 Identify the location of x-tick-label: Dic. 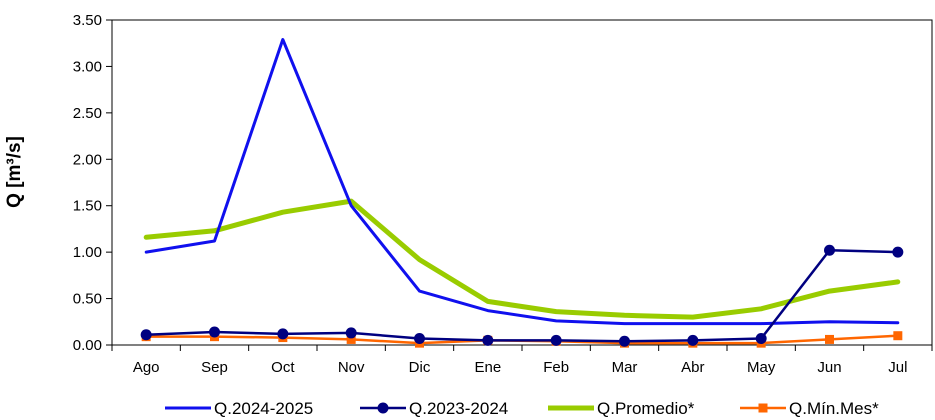
(420, 367).